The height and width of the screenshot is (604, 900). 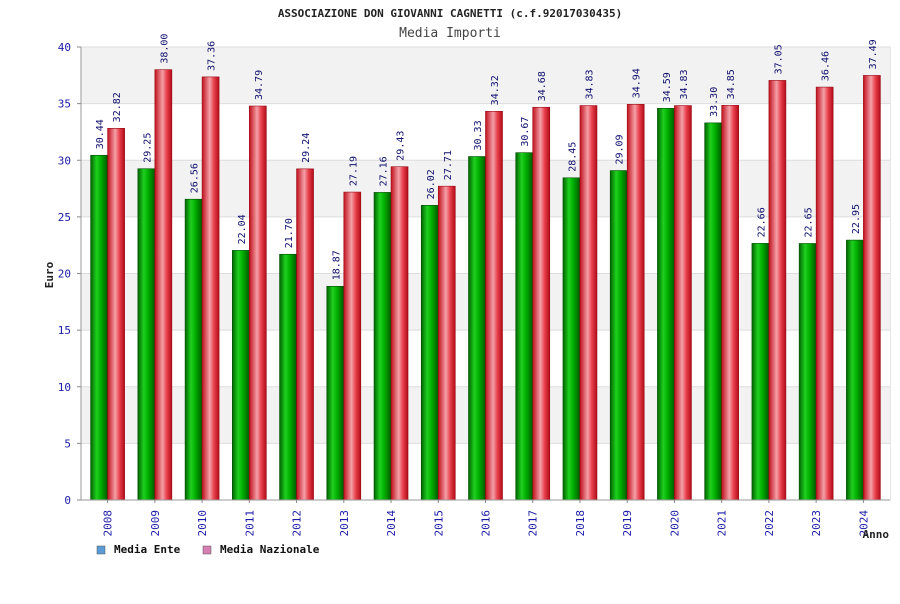 I want to click on bar-media-nazionale-2014, so click(x=399, y=333).